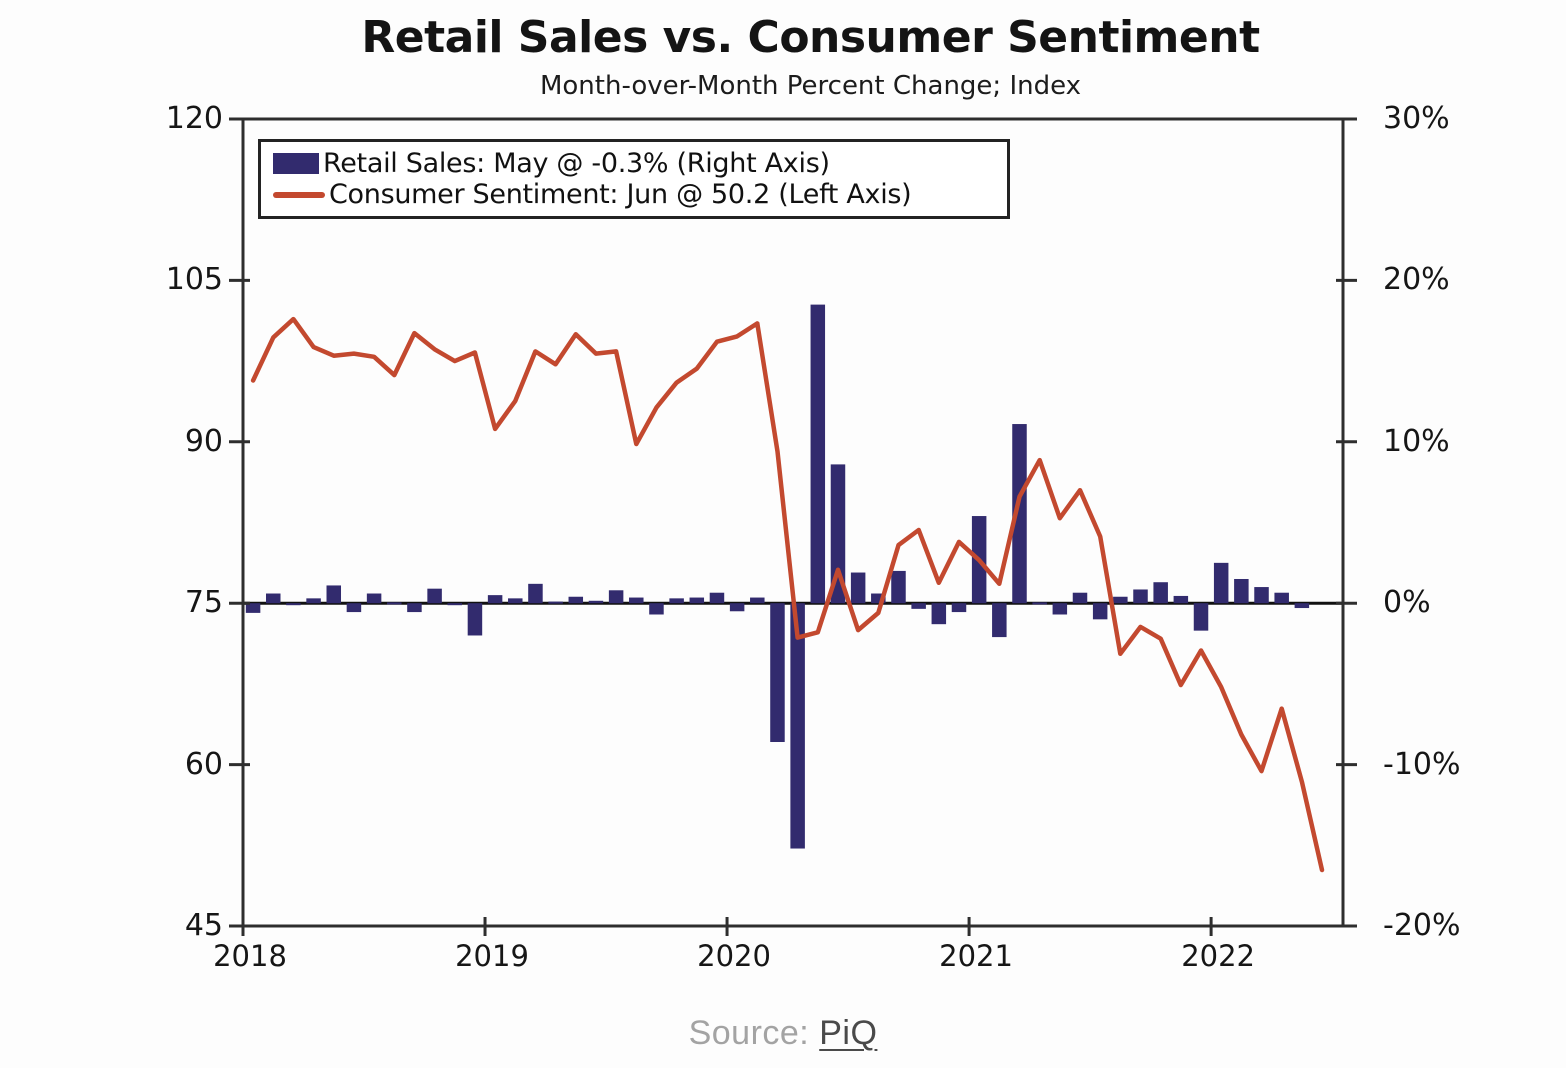  What do you see at coordinates (1416, 280) in the screenshot?
I see `y-right-tick-label: 20%` at bounding box center [1416, 280].